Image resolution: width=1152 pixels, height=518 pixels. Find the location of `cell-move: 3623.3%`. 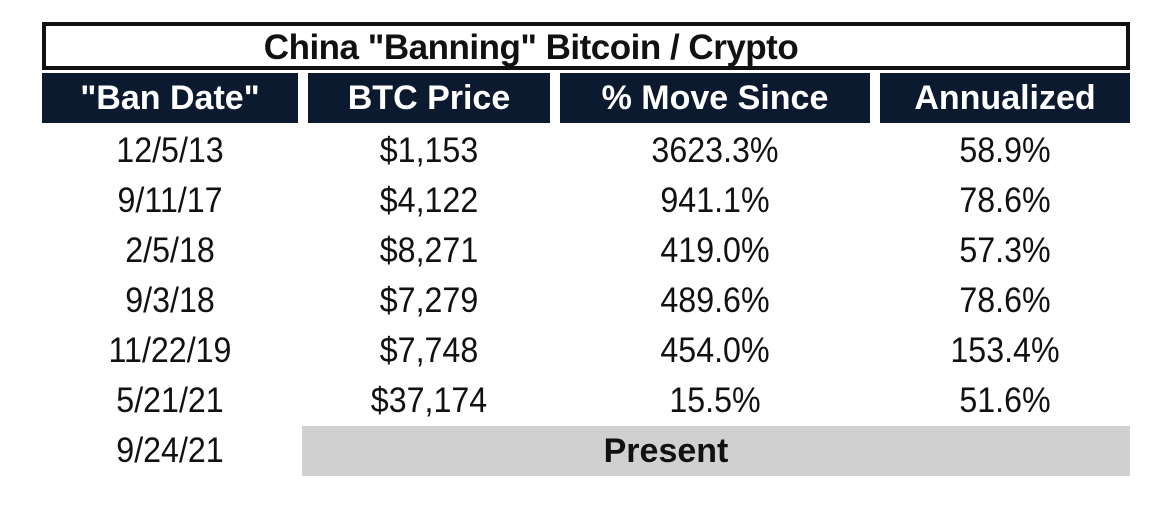

cell-move: 3623.3% is located at coordinates (715, 150).